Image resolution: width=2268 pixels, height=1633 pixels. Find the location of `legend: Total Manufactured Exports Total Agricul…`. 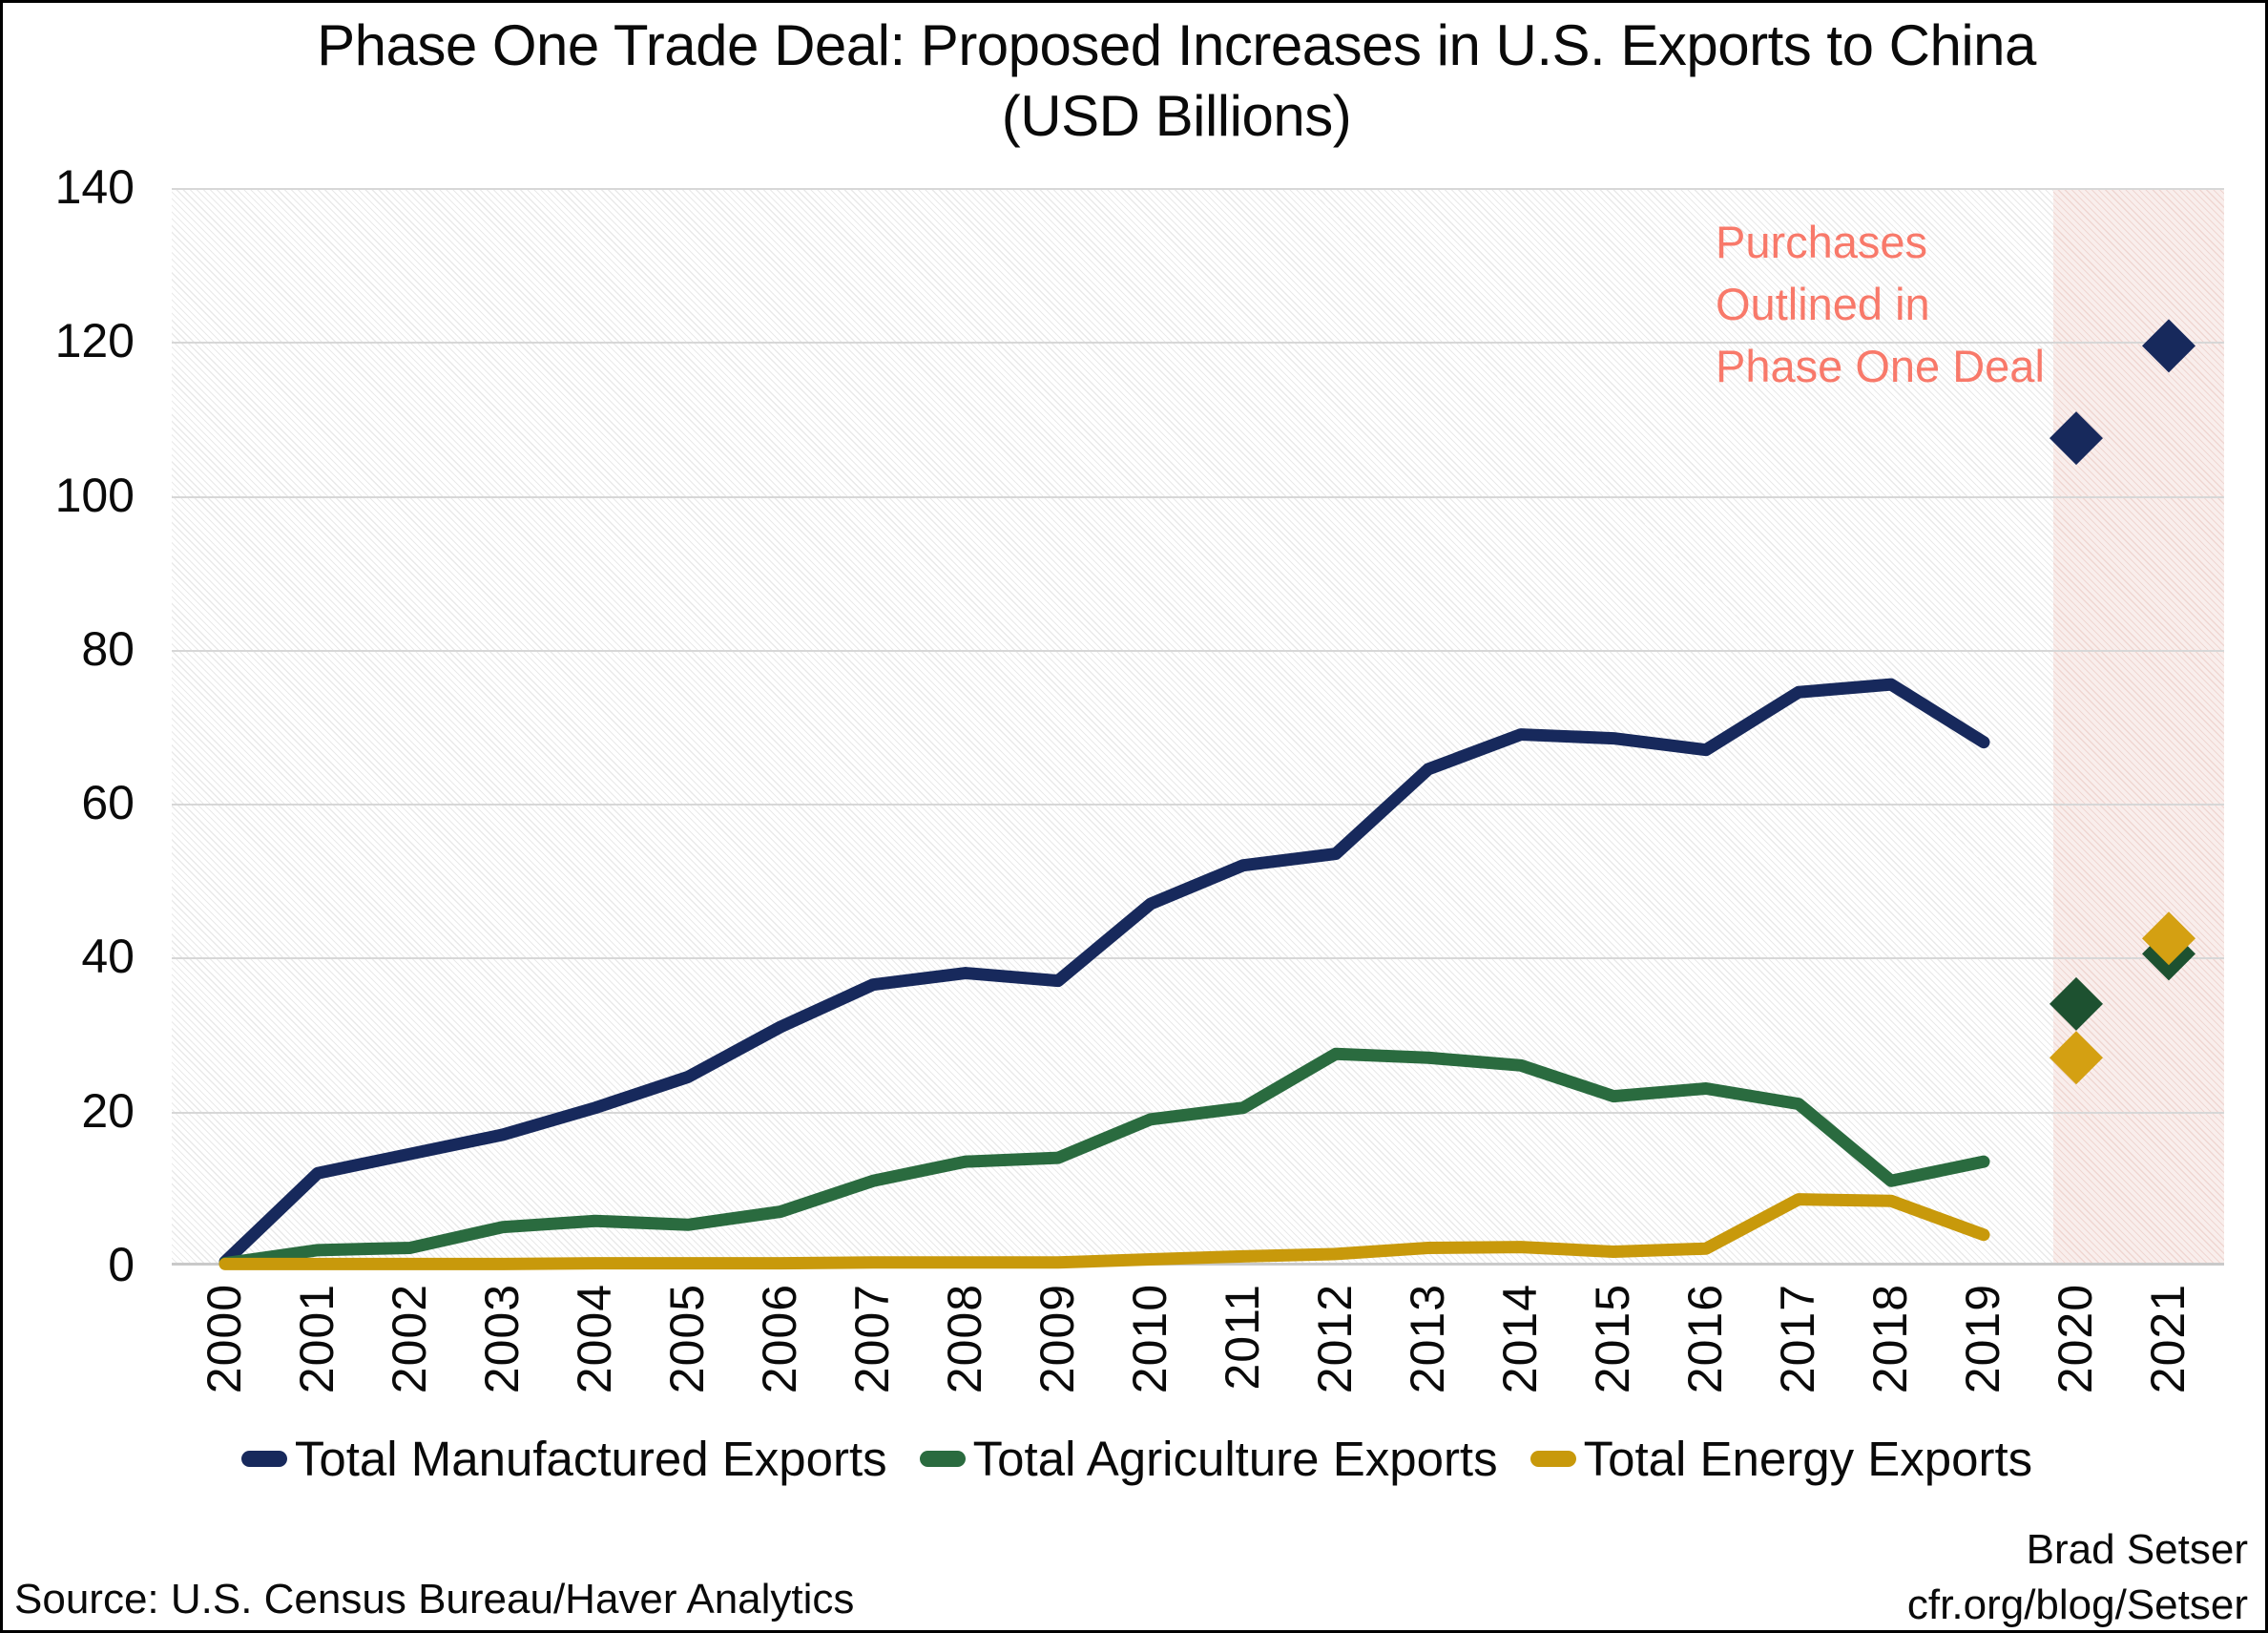

legend: Total Manufactured Exports Total Agricul… is located at coordinates (1135, 1459).